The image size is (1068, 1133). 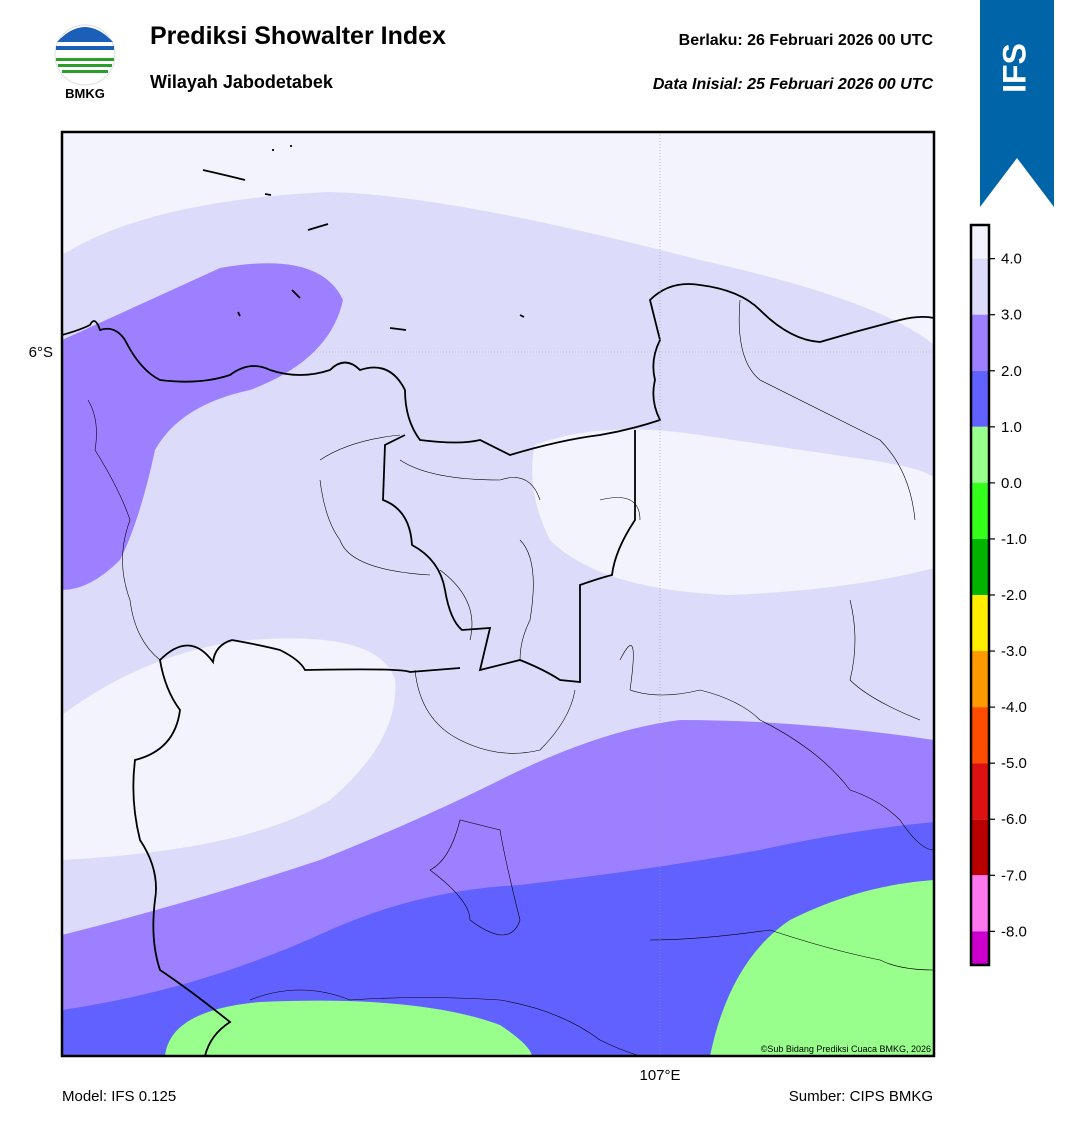 What do you see at coordinates (1014, 707) in the screenshot?
I see `colorbar-tick-label: -4.0` at bounding box center [1014, 707].